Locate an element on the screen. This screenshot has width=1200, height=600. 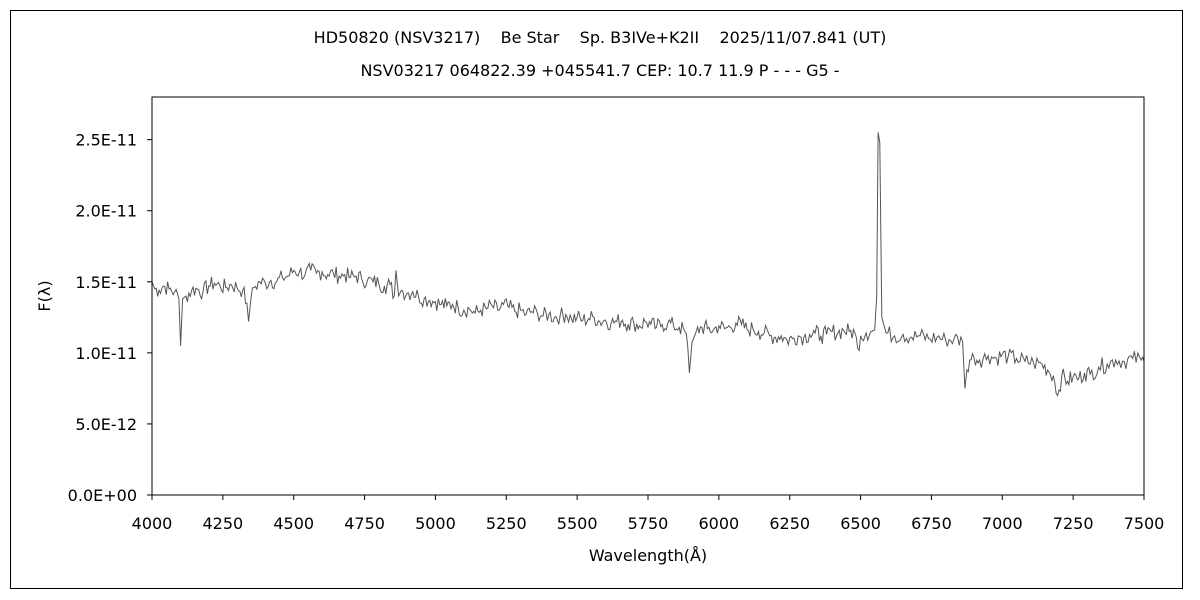
x-tick-label: 6000 is located at coordinates (718, 523).